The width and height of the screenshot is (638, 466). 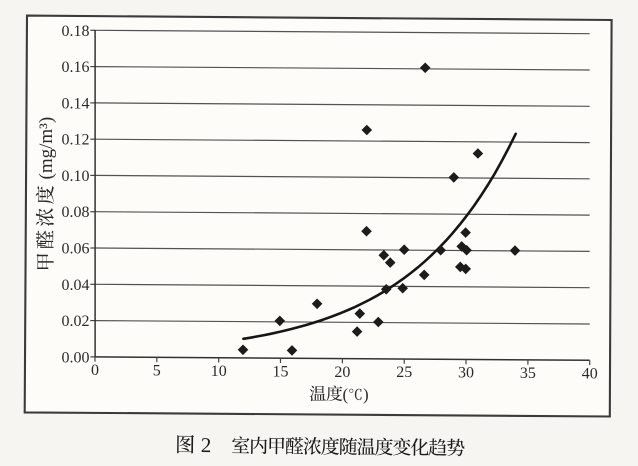 What do you see at coordinates (157, 371) in the screenshot?
I see `svg-text: 5` at bounding box center [157, 371].